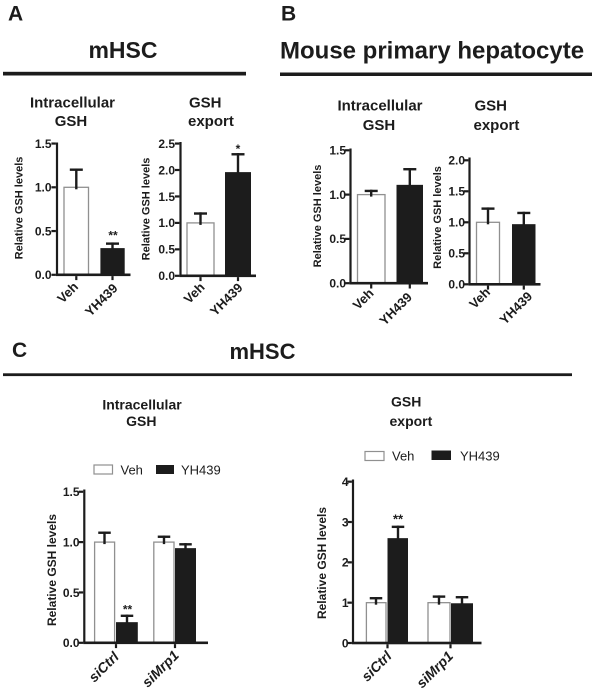 The height and width of the screenshot is (698, 600). What do you see at coordinates (15, 14) in the screenshot?
I see `svg-text: A` at bounding box center [15, 14].